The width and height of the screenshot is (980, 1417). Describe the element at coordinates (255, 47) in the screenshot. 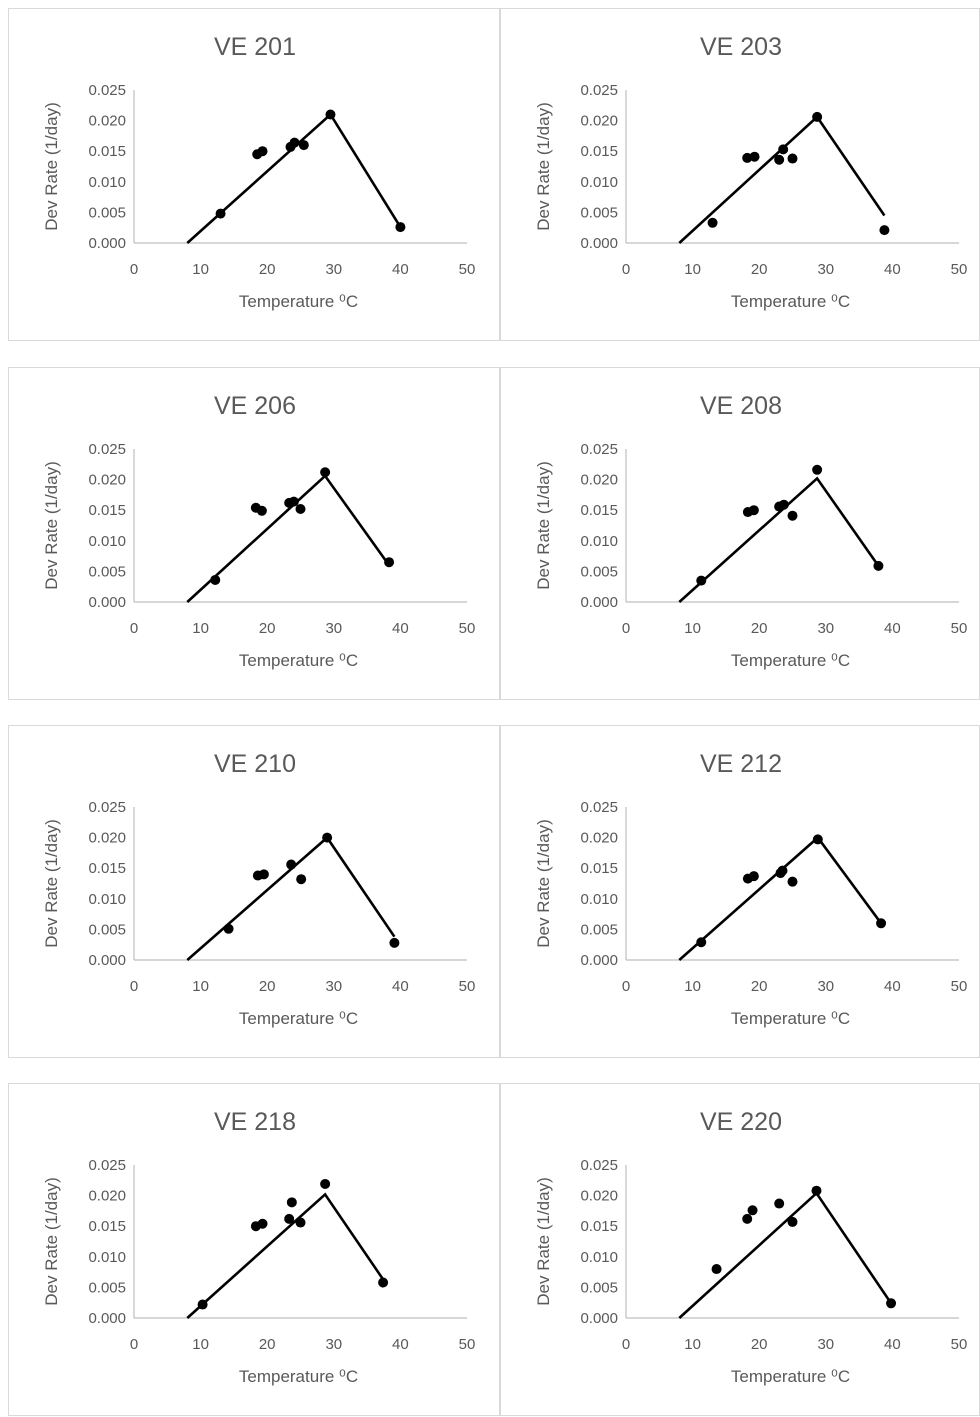

I see `chart-title: VE 201` at that location.